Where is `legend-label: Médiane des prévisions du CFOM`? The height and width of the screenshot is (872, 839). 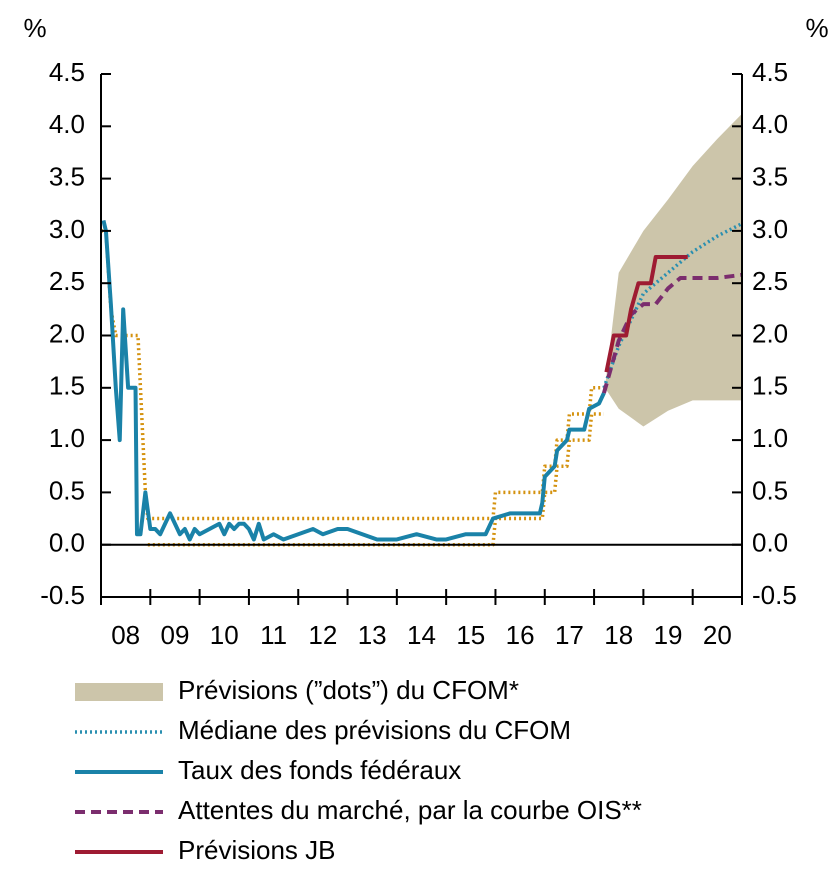 legend-label: Médiane des prévisions du CFOM is located at coordinates (374, 730).